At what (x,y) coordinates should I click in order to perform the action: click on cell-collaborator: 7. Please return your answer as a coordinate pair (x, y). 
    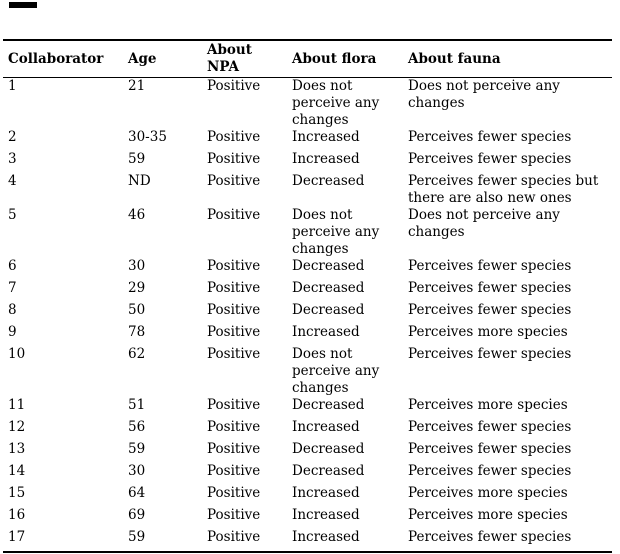
    Looking at the image, I should click on (12, 288).